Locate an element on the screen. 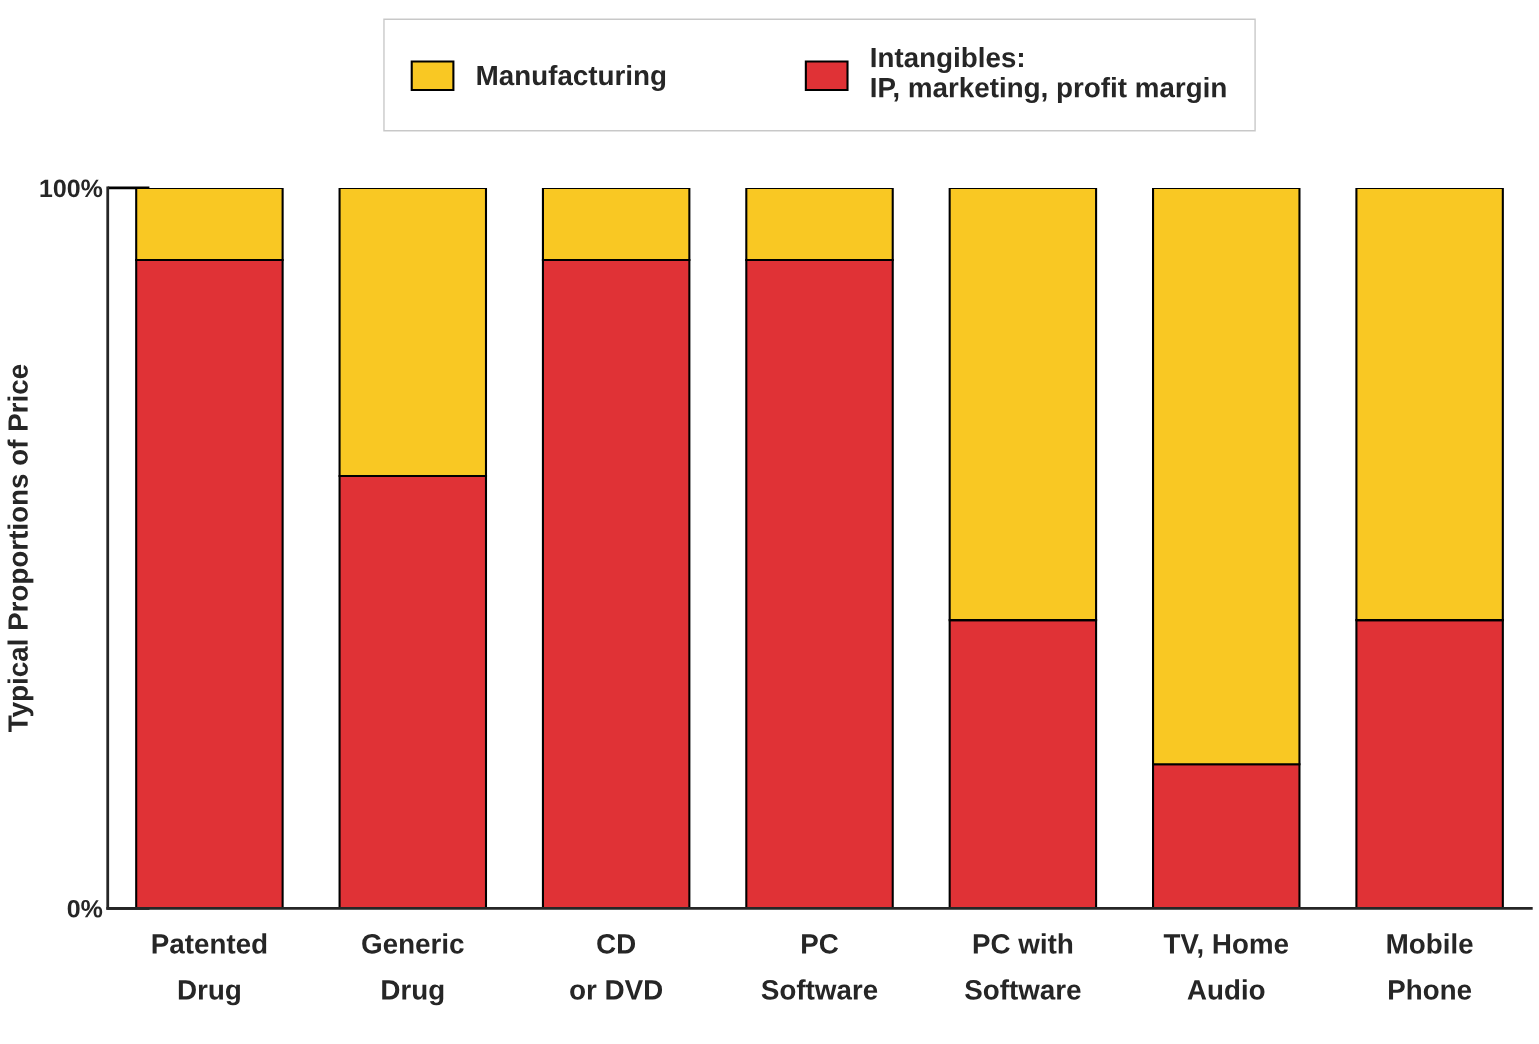 The height and width of the screenshot is (1044, 1539). x-tick-label: TV, Home Audio is located at coordinates (1226, 967).